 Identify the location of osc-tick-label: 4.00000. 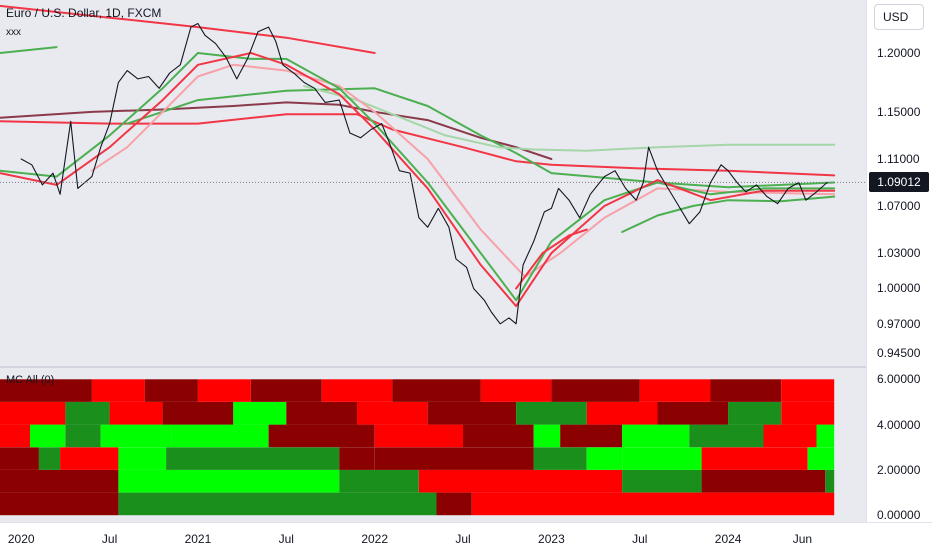
(899, 424).